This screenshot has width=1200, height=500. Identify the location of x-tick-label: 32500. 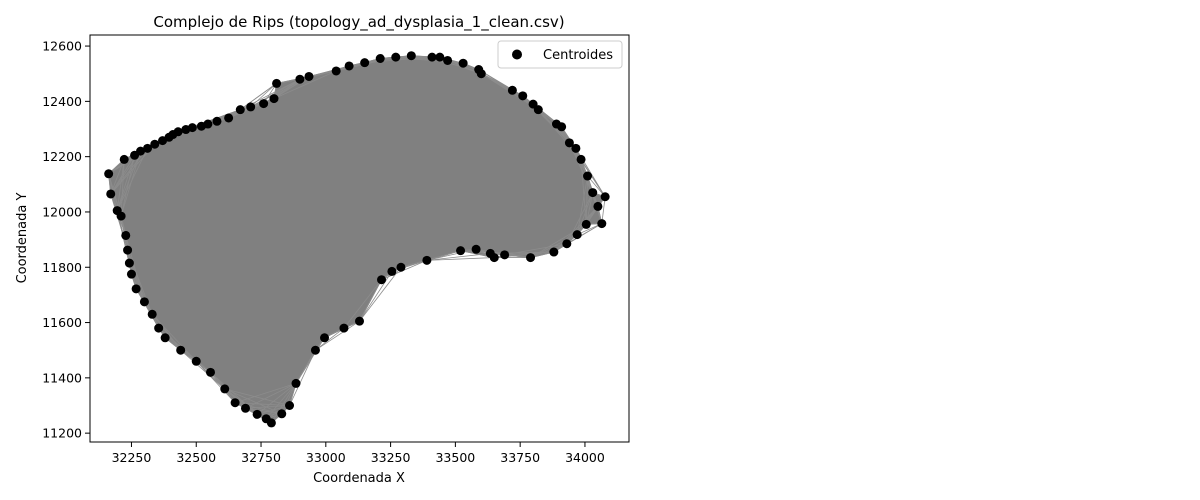
(196, 457).